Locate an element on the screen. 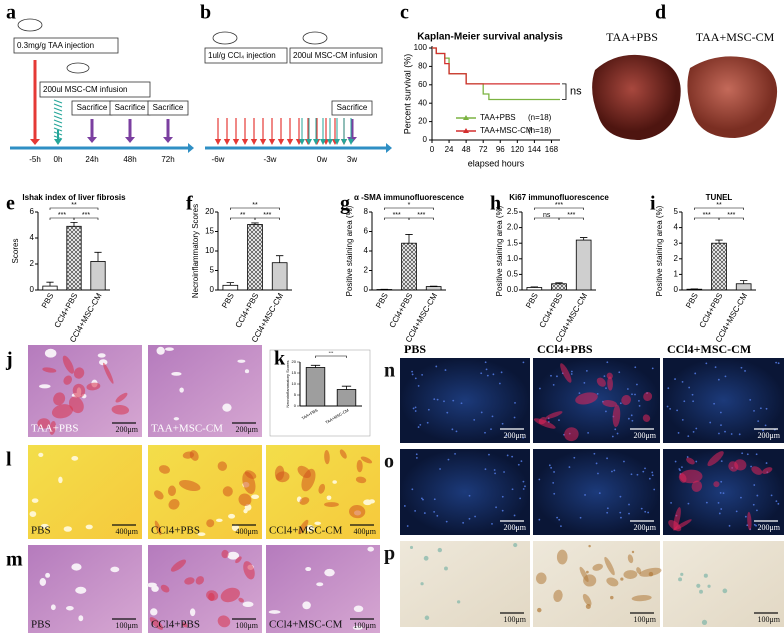 This screenshot has width=784, height=633. time-tick-label: -5h is located at coordinates (35, 159).